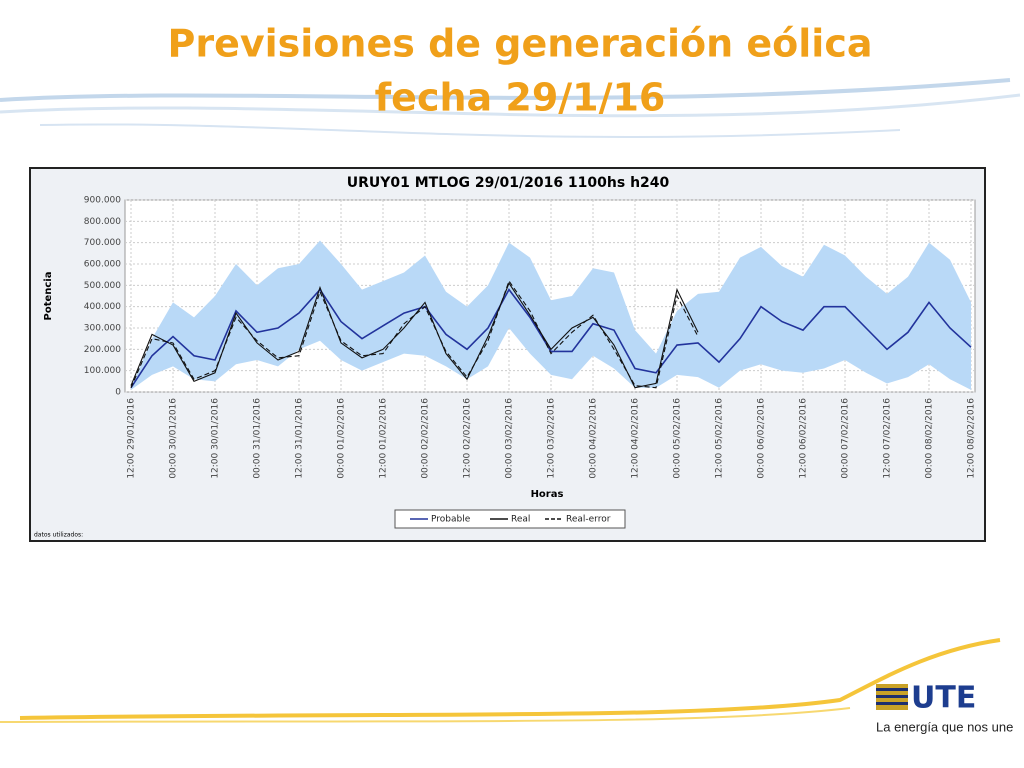 The image size is (1024, 768). Describe the element at coordinates (520, 520) in the screenshot. I see `legend-label: Real` at that location.